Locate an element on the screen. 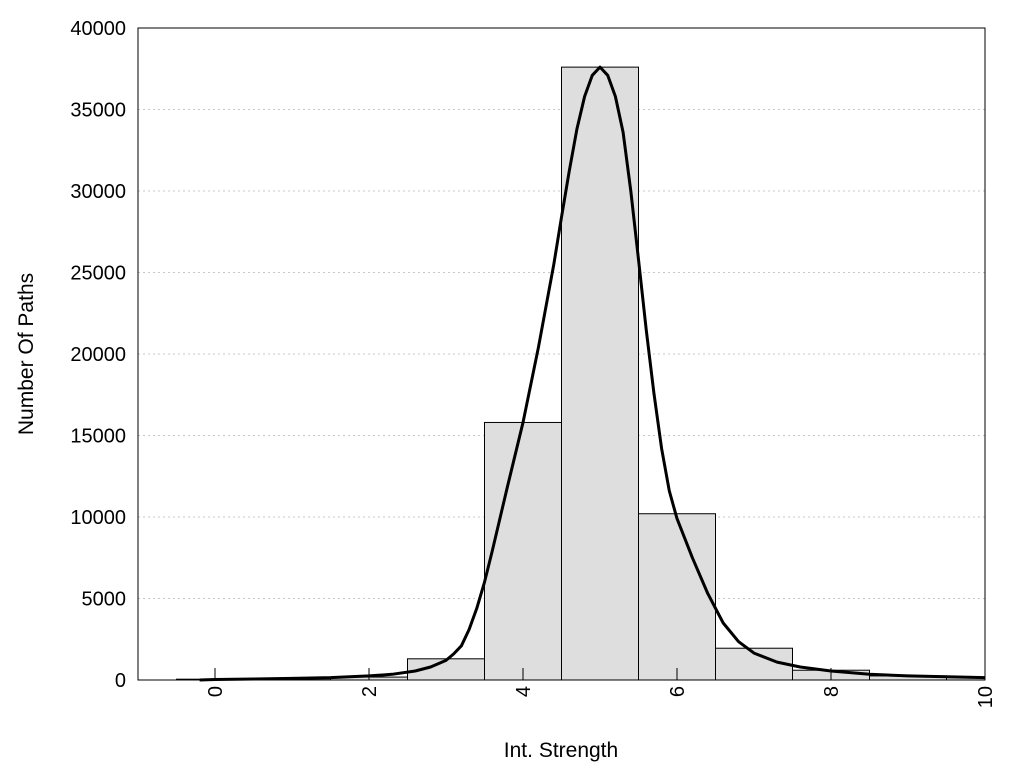 The image size is (1024, 768). x-axis-ticks: 0 2 4 6 8 10 is located at coordinates (601, 688).